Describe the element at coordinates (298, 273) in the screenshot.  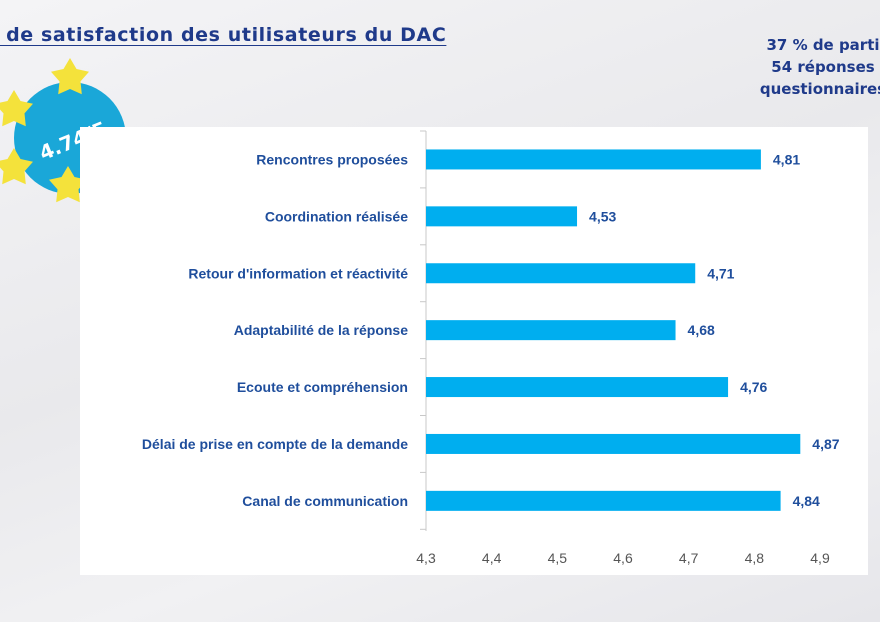
I see `category-label: Retour d'information et réactivité` at that location.